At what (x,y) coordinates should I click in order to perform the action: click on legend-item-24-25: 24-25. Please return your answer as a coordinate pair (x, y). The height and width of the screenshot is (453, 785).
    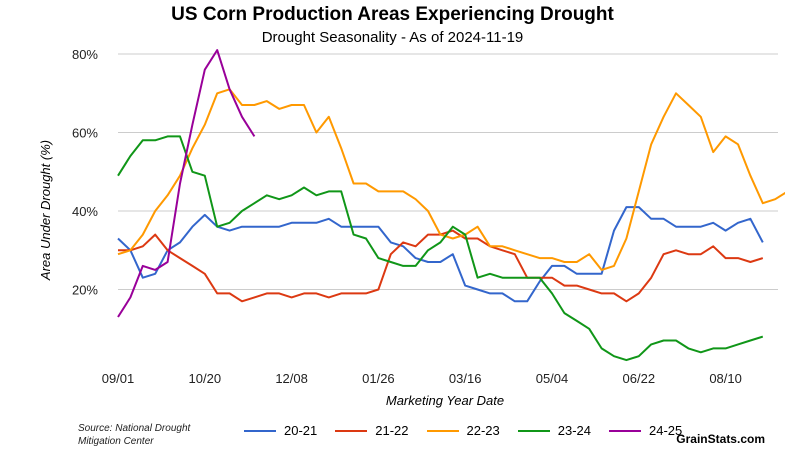
    Looking at the image, I should click on (645, 430).